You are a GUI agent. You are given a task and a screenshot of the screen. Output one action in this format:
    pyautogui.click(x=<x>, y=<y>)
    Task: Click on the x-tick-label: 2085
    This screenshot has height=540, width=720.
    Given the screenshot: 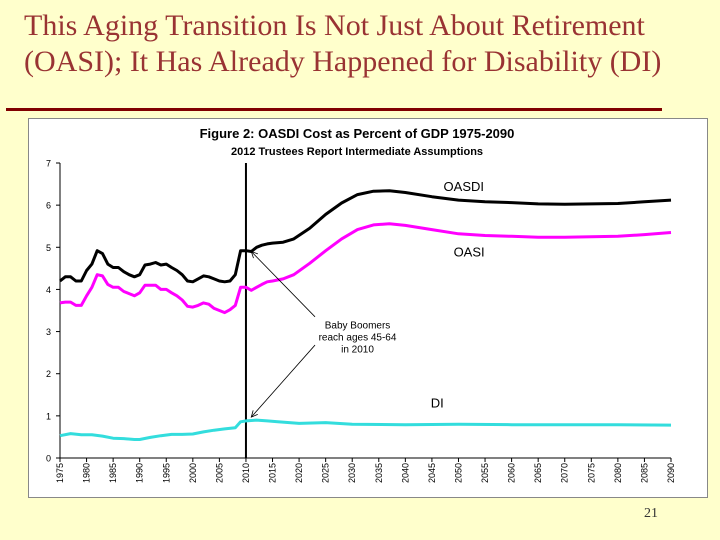 What is the action you would take?
    pyautogui.click(x=644, y=473)
    